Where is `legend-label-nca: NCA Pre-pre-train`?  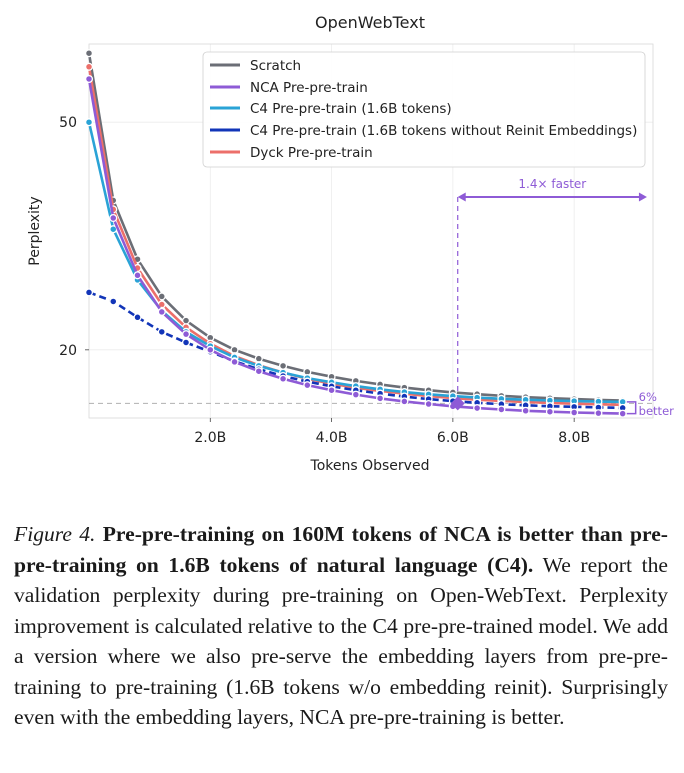 legend-label-nca: NCA Pre-pre-train is located at coordinates (309, 88).